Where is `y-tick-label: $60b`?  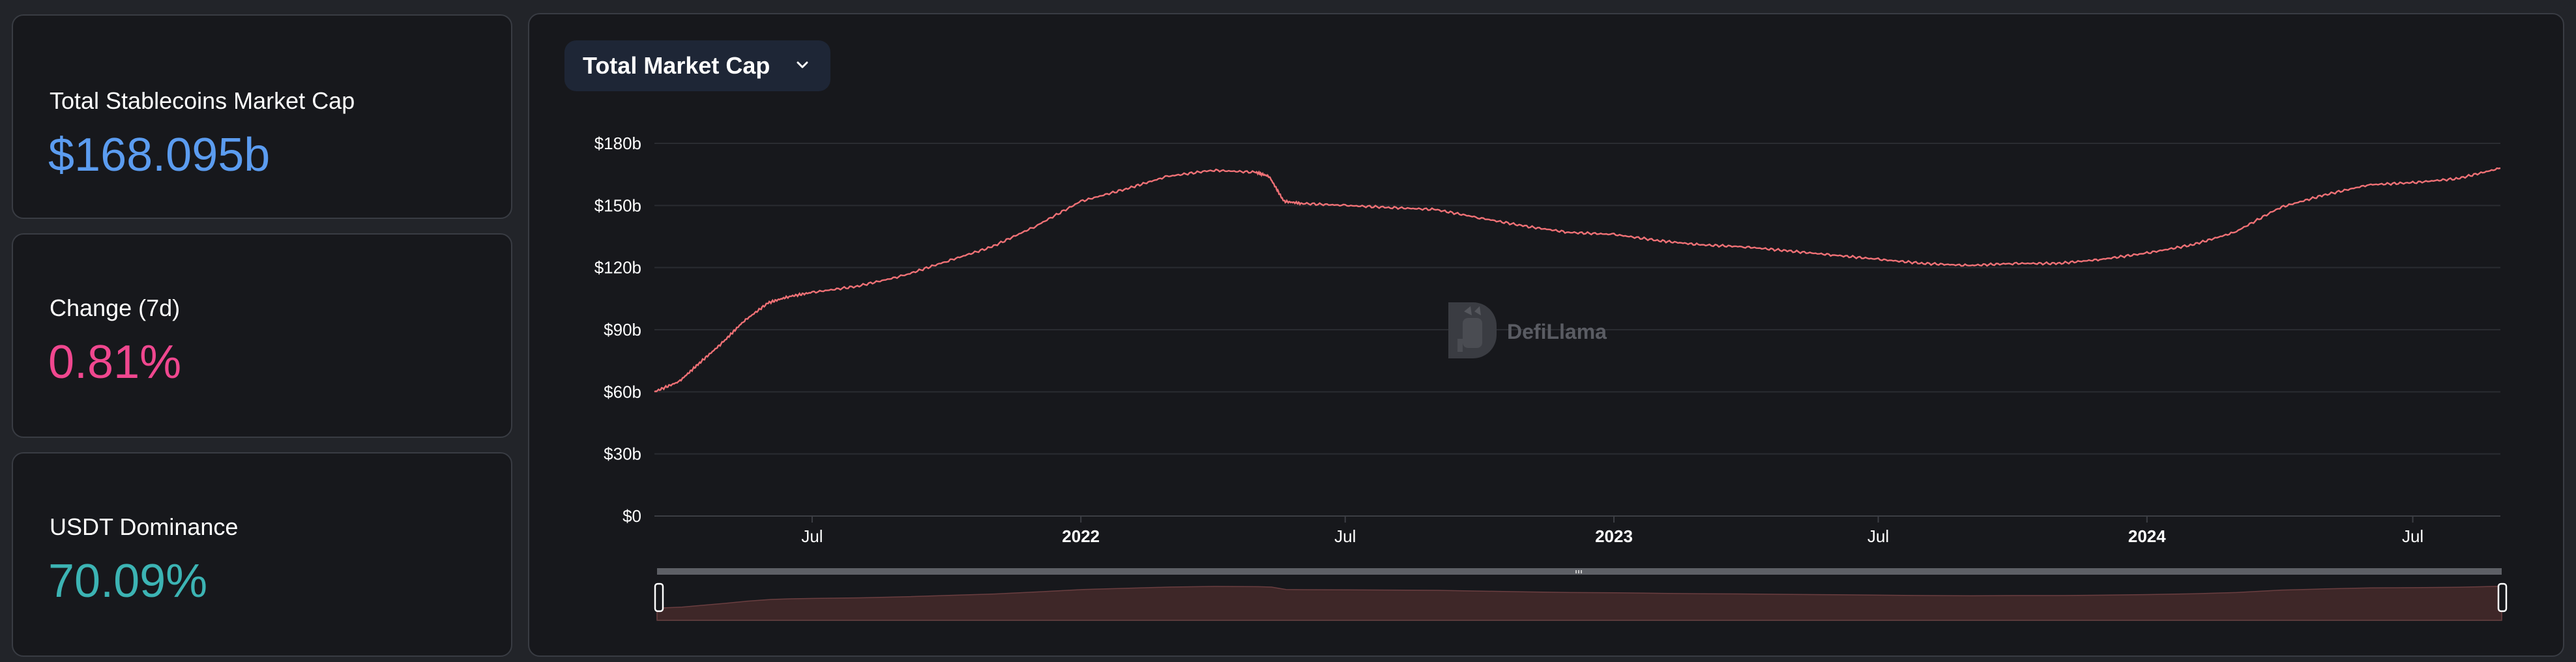
y-tick-label: $60b is located at coordinates (622, 391).